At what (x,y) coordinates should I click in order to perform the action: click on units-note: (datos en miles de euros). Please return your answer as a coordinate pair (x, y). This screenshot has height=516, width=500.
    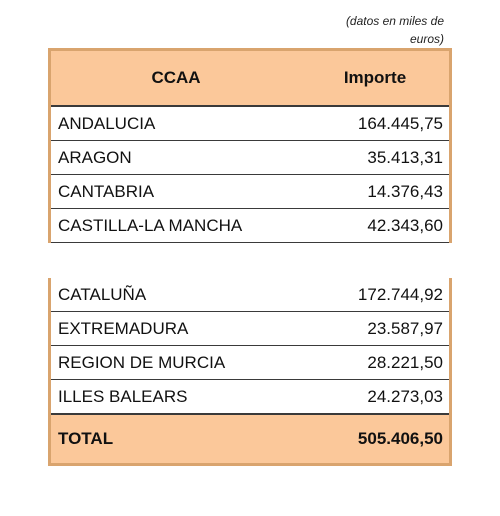
    Looking at the image, I should click on (394, 30).